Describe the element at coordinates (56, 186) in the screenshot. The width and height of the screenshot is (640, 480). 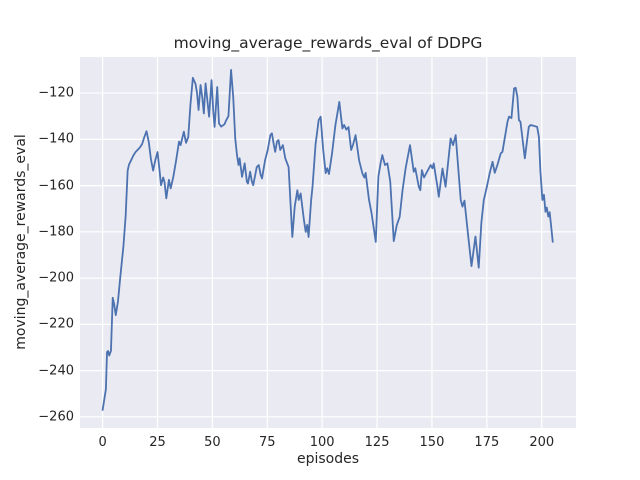
I see `y-tick-label: −160` at that location.